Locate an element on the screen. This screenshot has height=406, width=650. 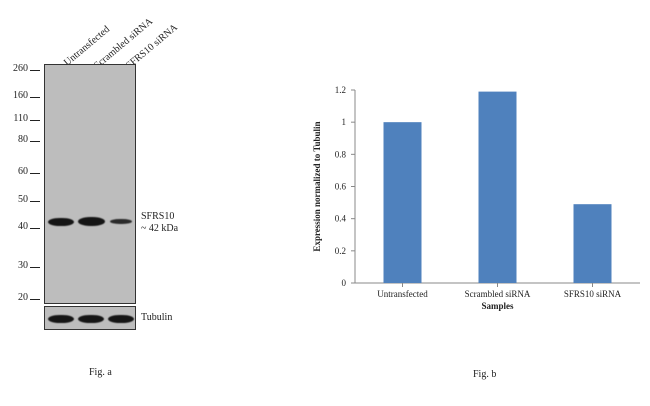
target-label: SFRS10 is located at coordinates (158, 216).